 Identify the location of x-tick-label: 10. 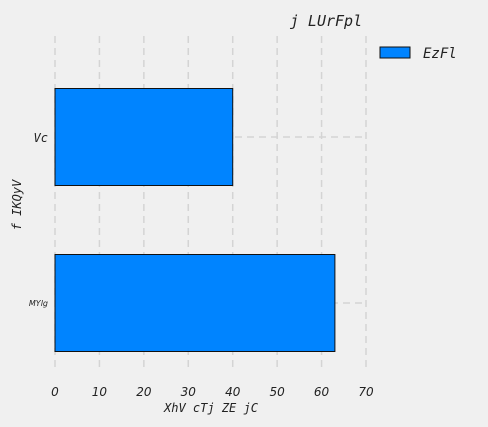
(100, 392).